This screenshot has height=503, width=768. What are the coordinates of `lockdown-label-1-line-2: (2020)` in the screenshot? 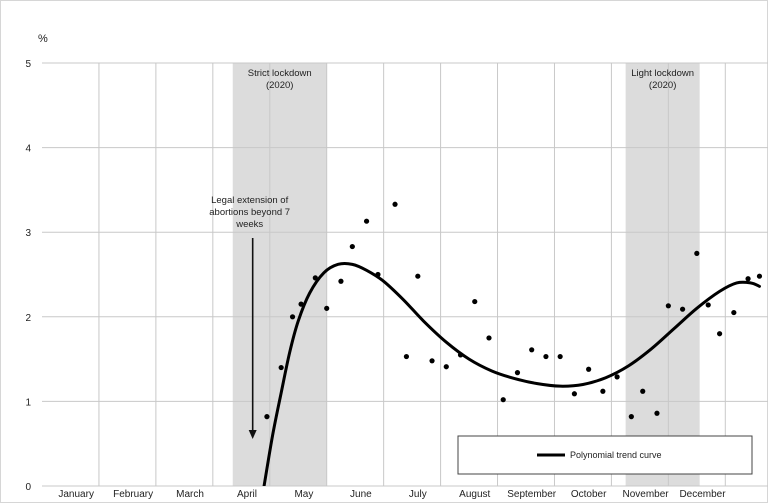 It's located at (279, 85).